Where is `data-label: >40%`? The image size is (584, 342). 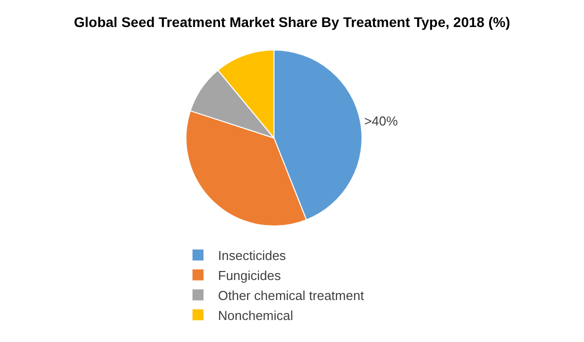 data-label: >40% is located at coordinates (381, 121).